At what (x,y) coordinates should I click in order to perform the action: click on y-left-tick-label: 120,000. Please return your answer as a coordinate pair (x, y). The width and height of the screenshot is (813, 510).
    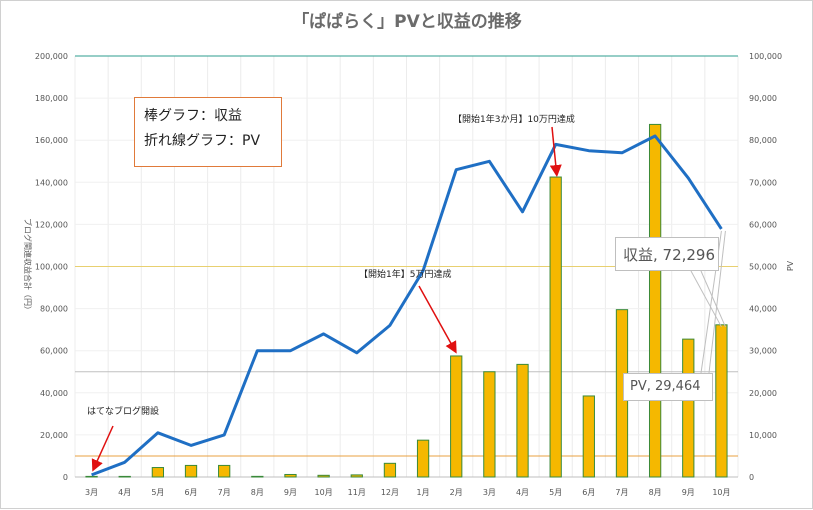
    Looking at the image, I should click on (51, 224).